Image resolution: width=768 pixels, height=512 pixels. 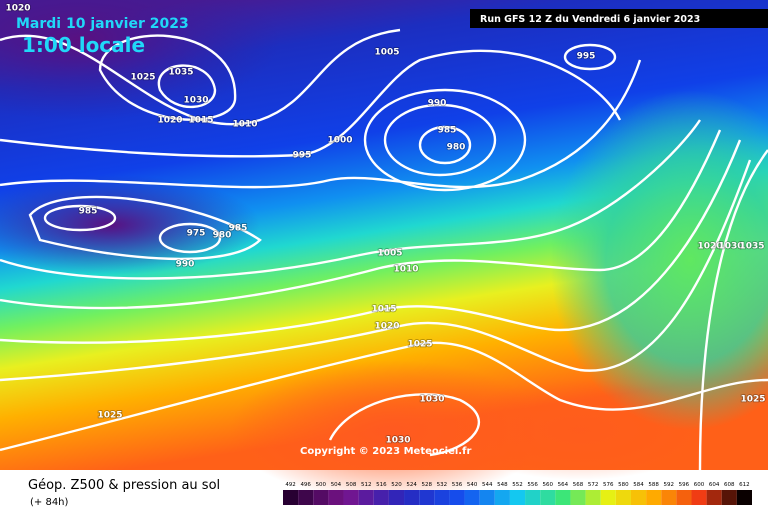 What do you see at coordinates (532, 485) in the screenshot?
I see `scale-label: 556` at bounding box center [532, 485].